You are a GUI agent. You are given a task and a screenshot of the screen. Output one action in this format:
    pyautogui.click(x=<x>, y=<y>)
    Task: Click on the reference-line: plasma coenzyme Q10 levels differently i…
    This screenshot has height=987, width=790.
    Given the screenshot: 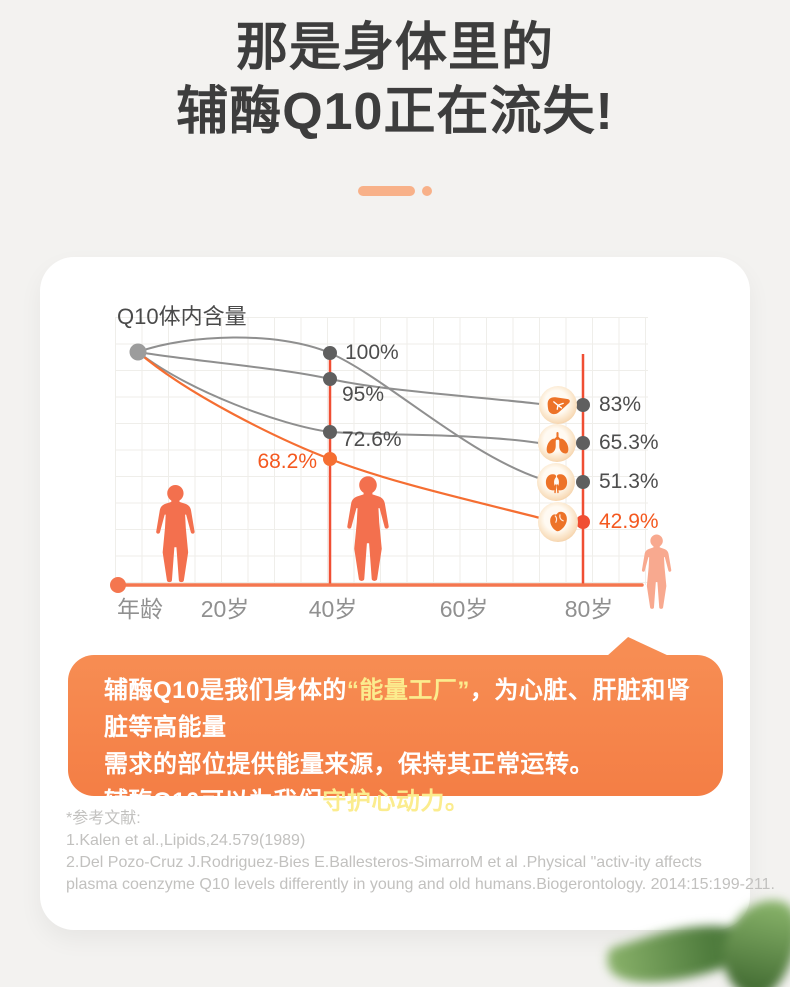 What is the action you would take?
    pyautogui.click(x=420, y=884)
    